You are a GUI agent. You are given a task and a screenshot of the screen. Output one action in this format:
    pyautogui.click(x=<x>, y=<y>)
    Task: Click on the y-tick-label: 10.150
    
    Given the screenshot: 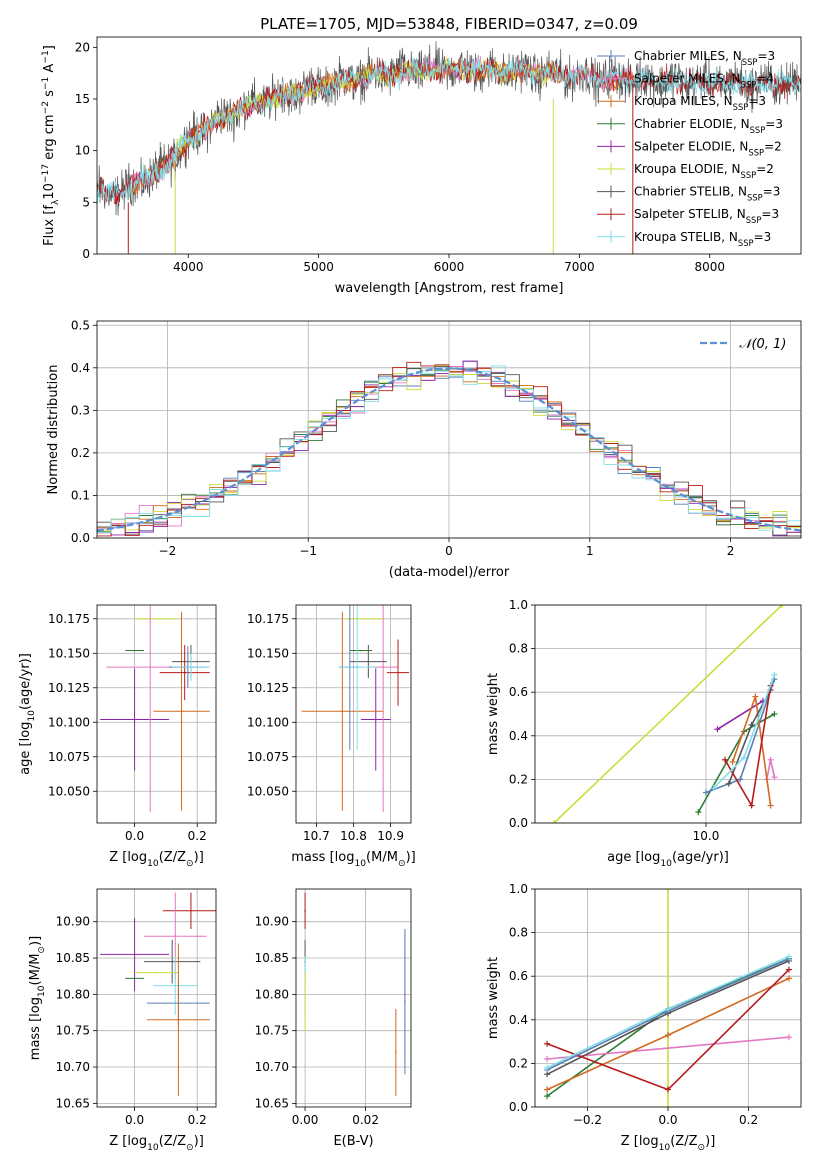 What is the action you would take?
    pyautogui.click(x=69, y=653)
    